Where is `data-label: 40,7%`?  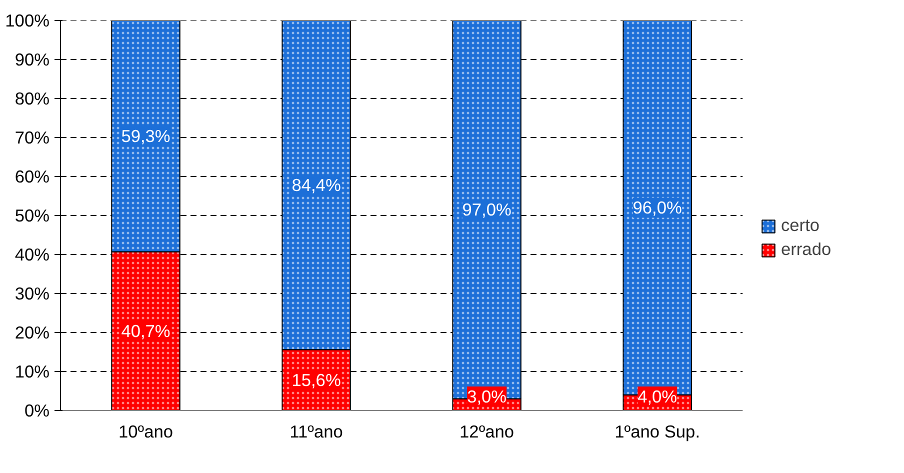
data-label: 40,7% is located at coordinates (145, 331).